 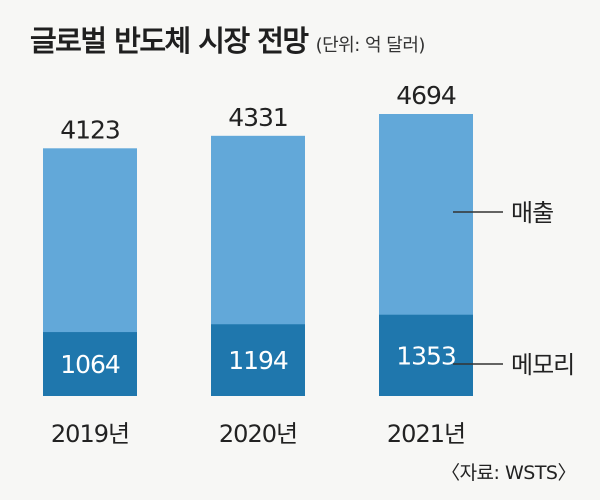 I want to click on x-tick-label-3: 2021년, so click(x=426, y=434).